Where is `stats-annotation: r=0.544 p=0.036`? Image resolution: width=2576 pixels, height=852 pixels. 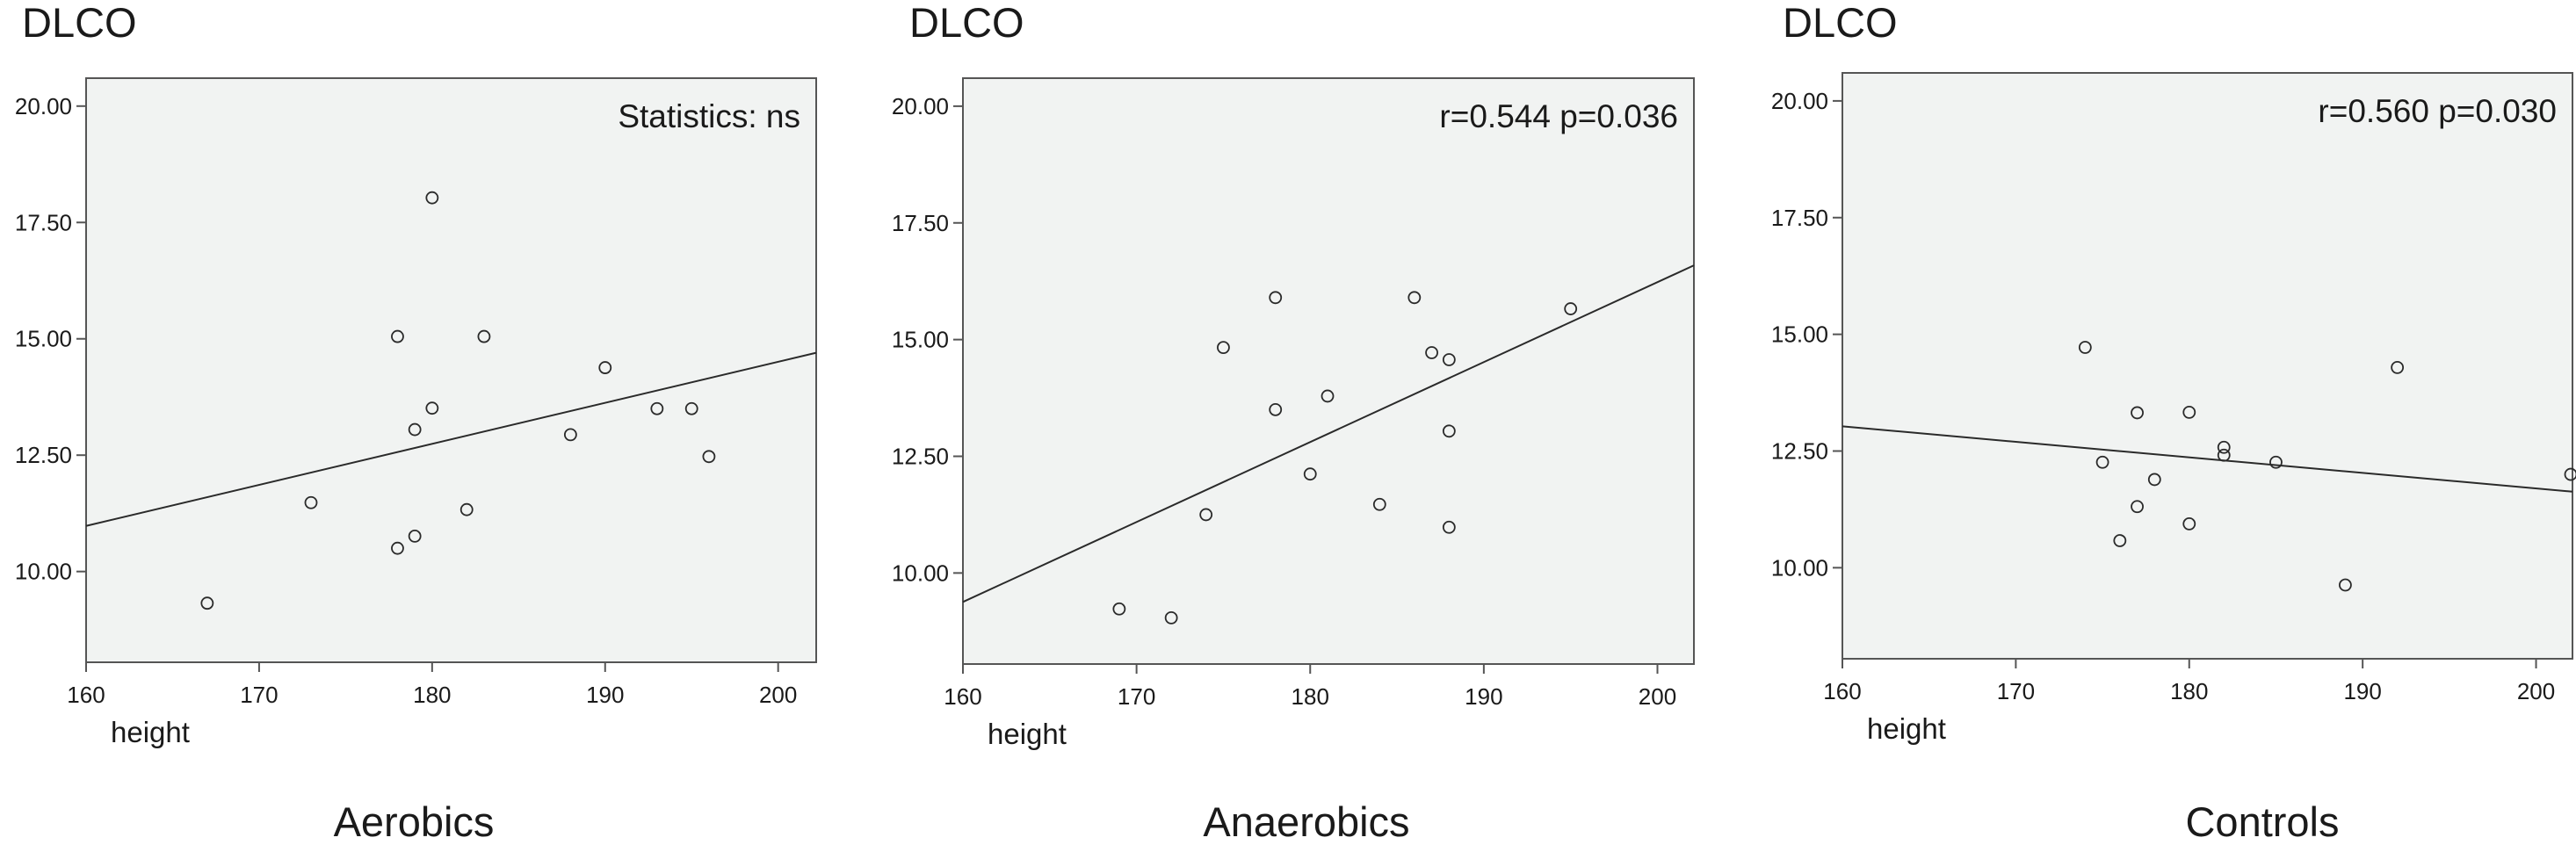
stats-annotation: r=0.544 p=0.036 is located at coordinates (1558, 116).